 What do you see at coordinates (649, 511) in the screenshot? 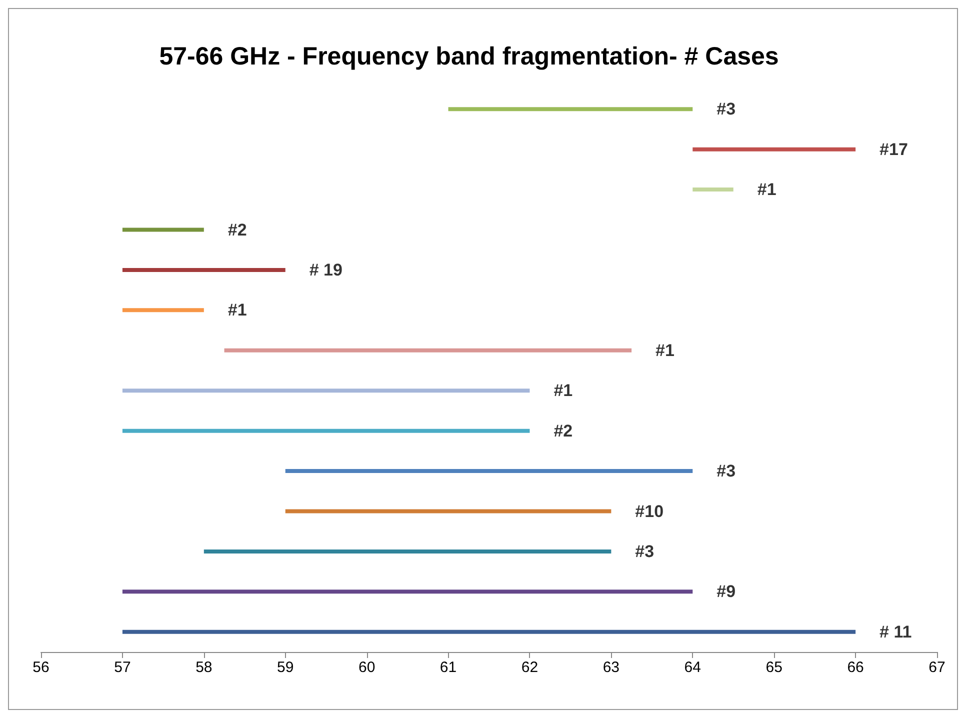
I see `annotation: #10` at bounding box center [649, 511].